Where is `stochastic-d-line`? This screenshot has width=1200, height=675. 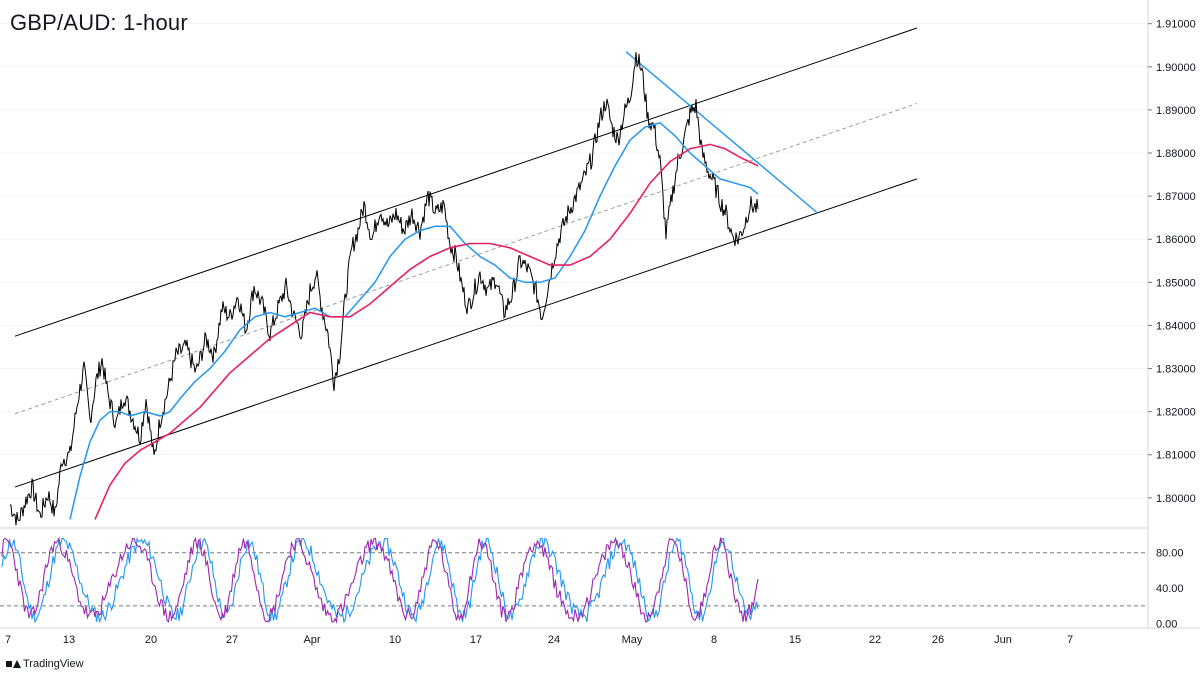
stochastic-d-line is located at coordinates (380, 580).